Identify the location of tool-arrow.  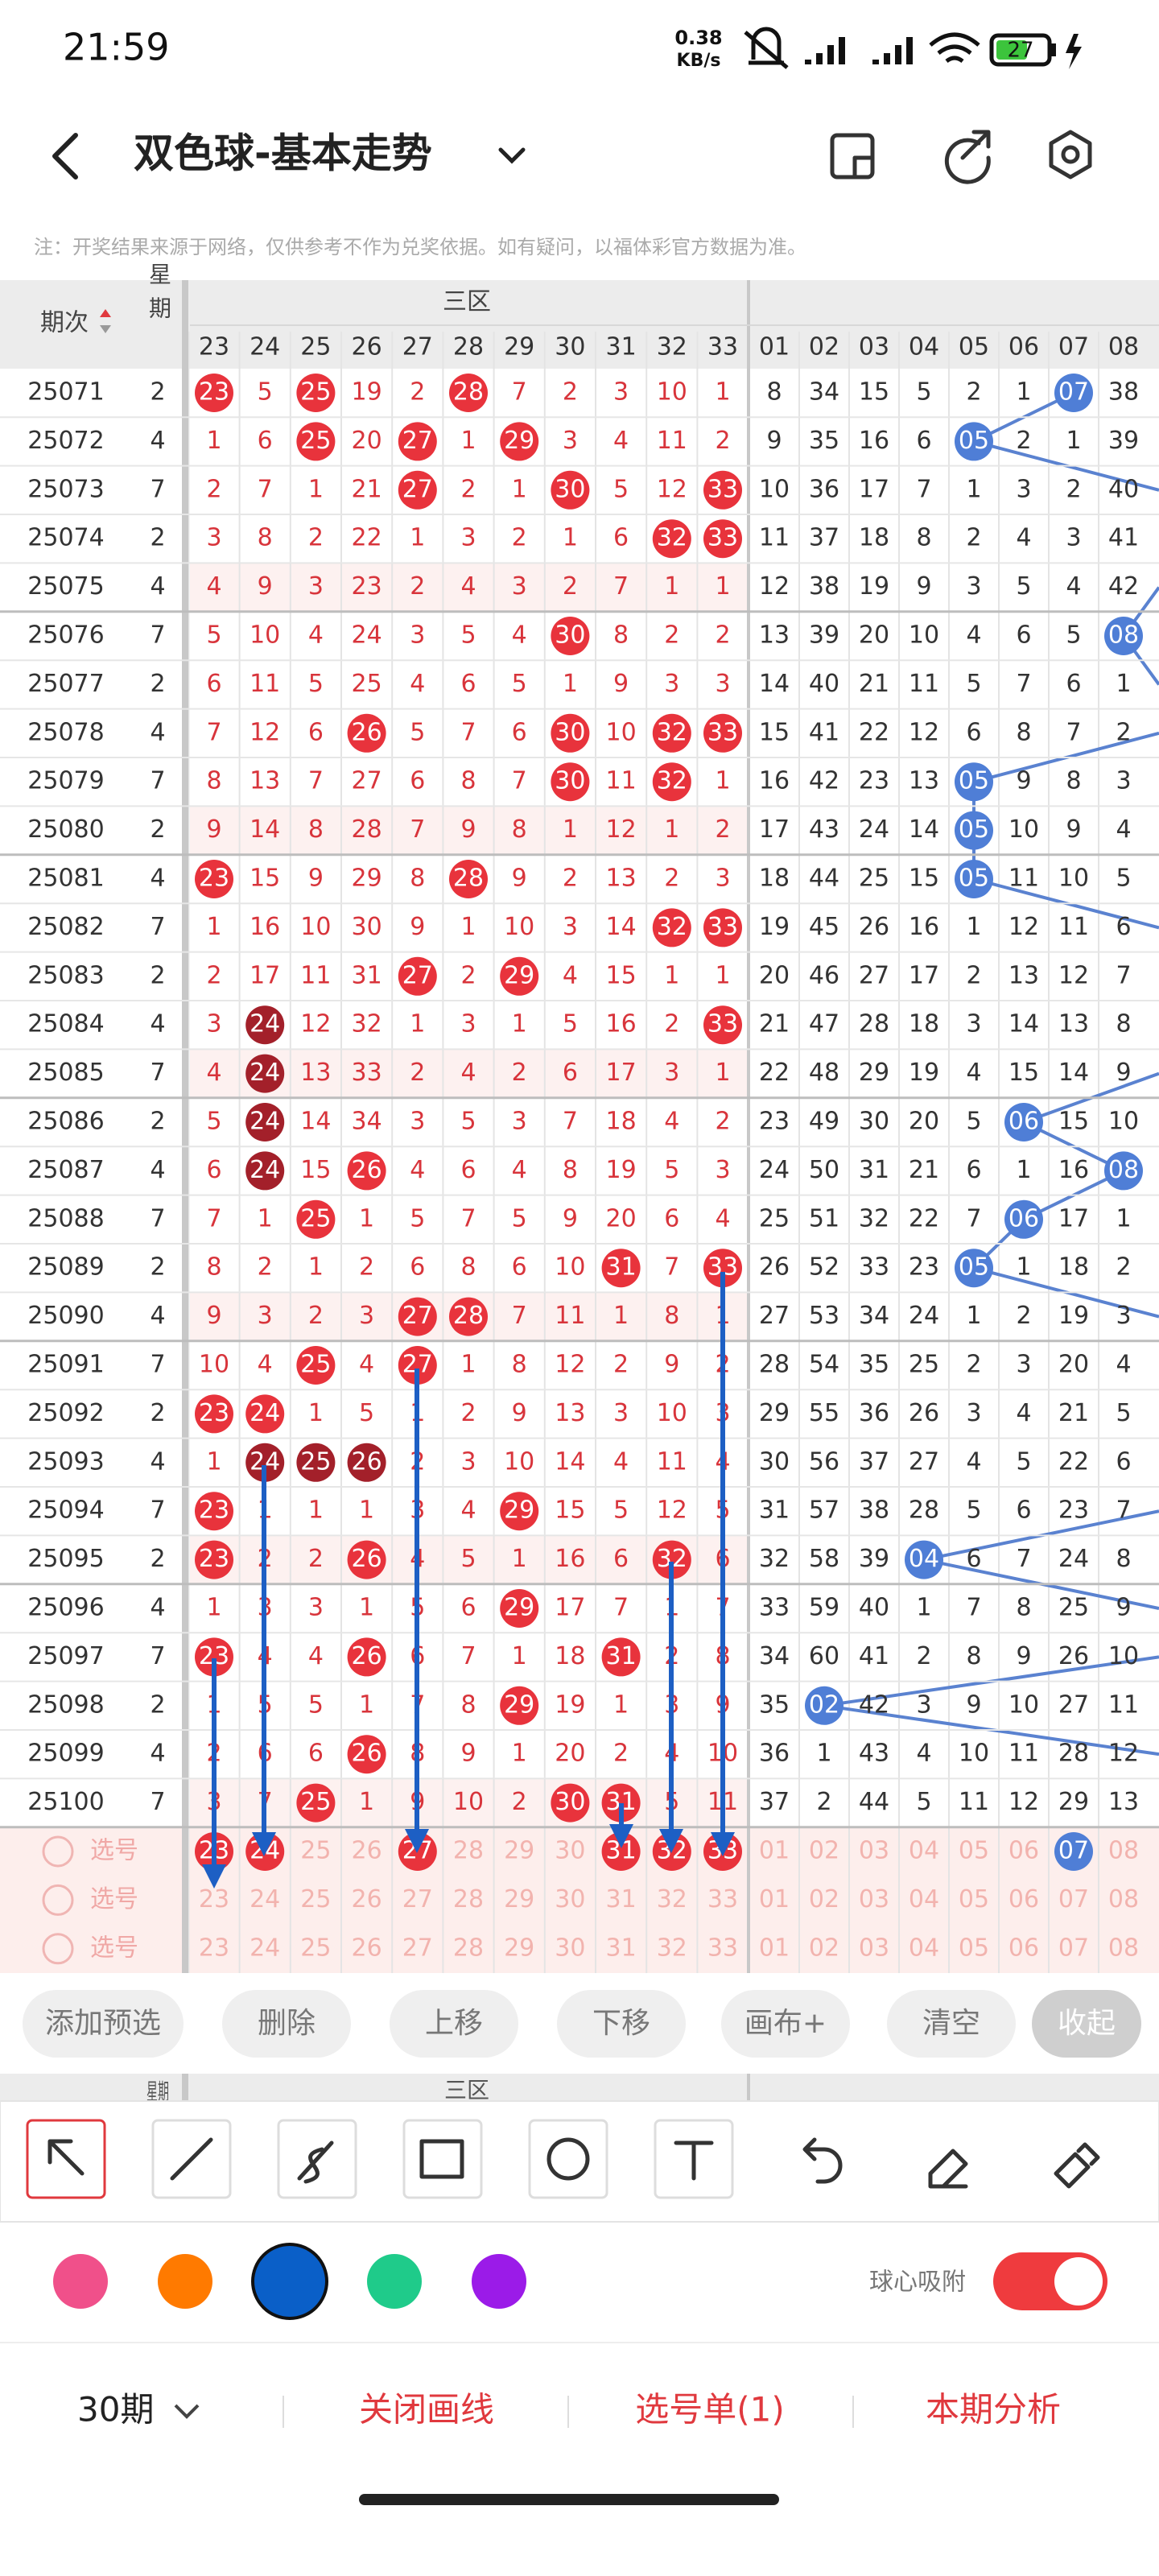
(66, 2159).